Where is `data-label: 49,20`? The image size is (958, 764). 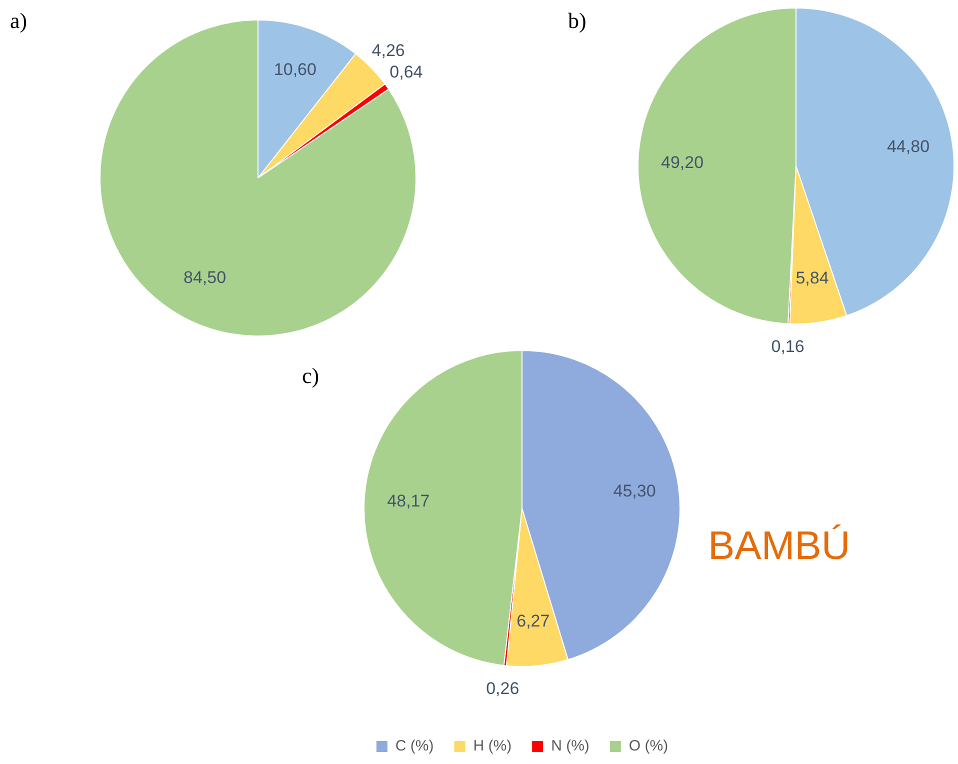
data-label: 49,20 is located at coordinates (682, 162).